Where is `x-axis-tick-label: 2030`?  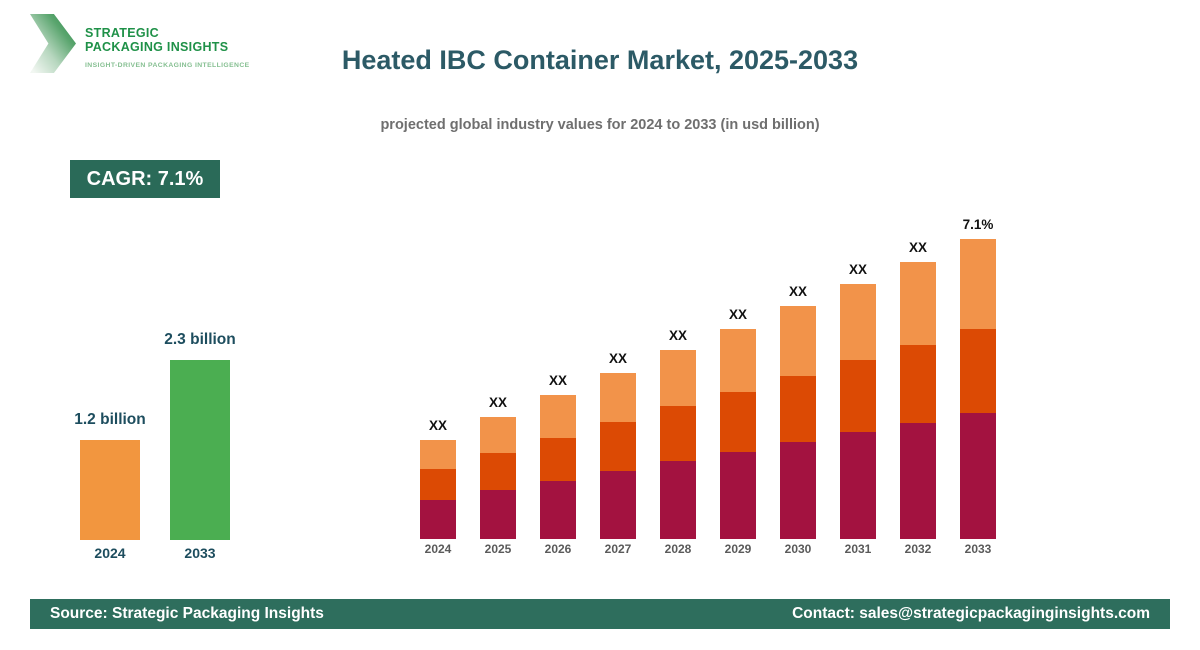 x-axis-tick-label: 2030 is located at coordinates (798, 549).